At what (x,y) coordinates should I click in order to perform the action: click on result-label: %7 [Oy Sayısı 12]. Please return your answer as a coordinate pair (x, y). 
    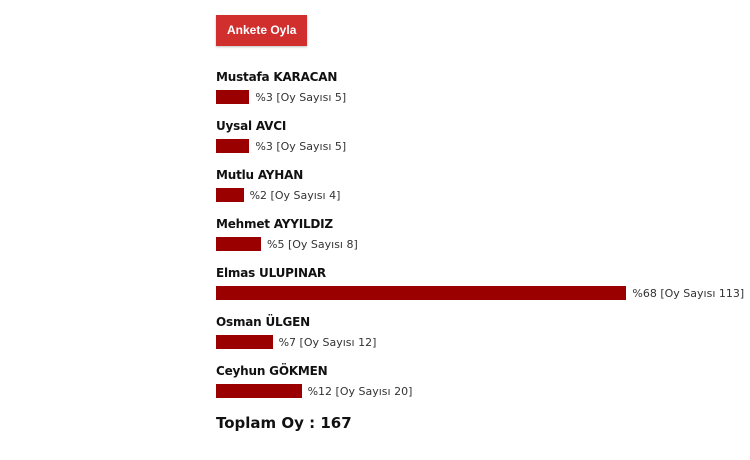
    Looking at the image, I should click on (327, 342).